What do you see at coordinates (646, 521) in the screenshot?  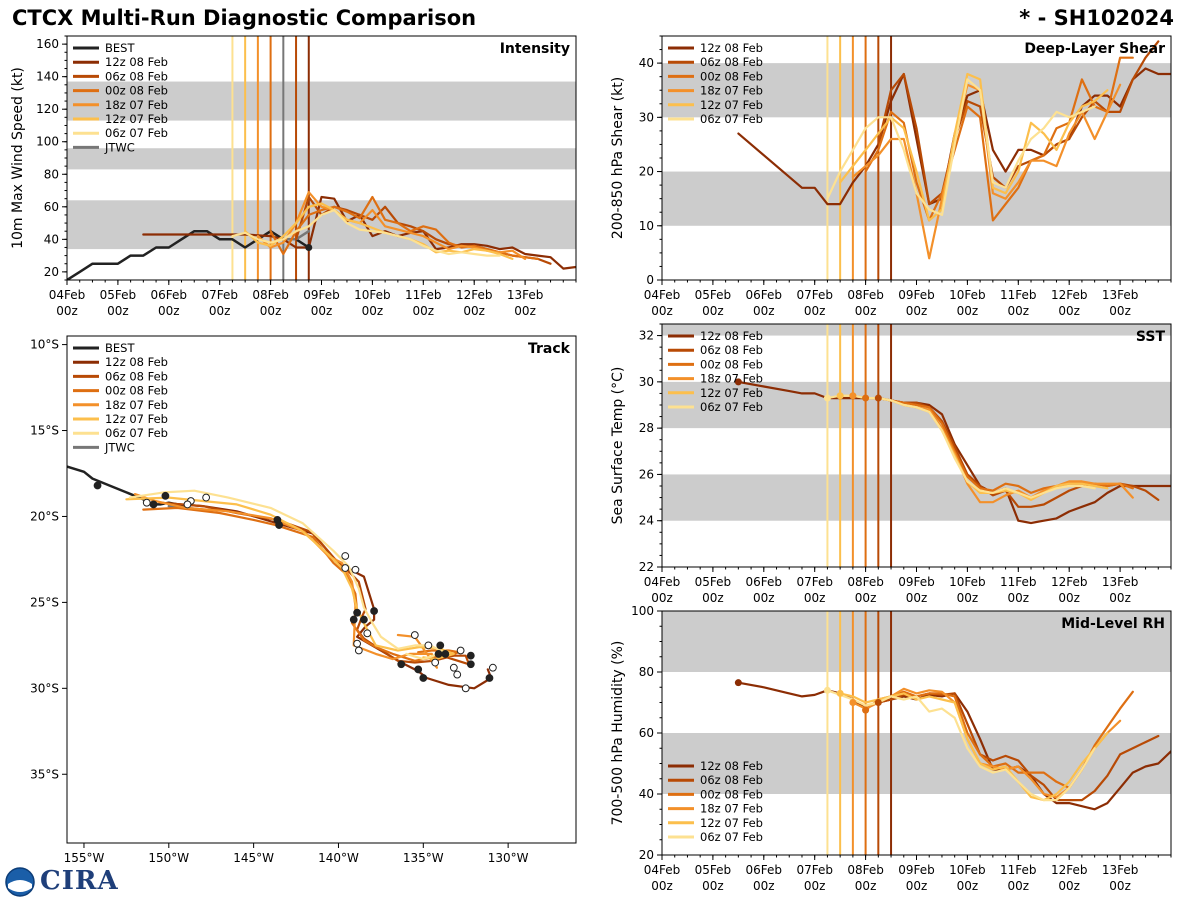 I see `sst-ytick-label: 24` at bounding box center [646, 521].